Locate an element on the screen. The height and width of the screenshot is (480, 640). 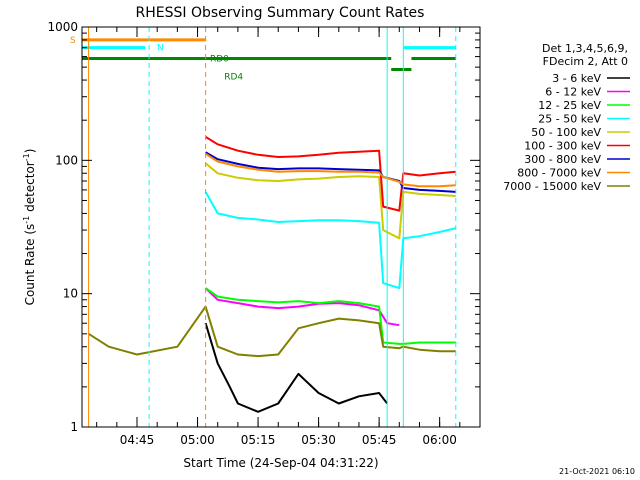
y-axis-label-main: Count Rate (s is located at coordinates (30, 265).